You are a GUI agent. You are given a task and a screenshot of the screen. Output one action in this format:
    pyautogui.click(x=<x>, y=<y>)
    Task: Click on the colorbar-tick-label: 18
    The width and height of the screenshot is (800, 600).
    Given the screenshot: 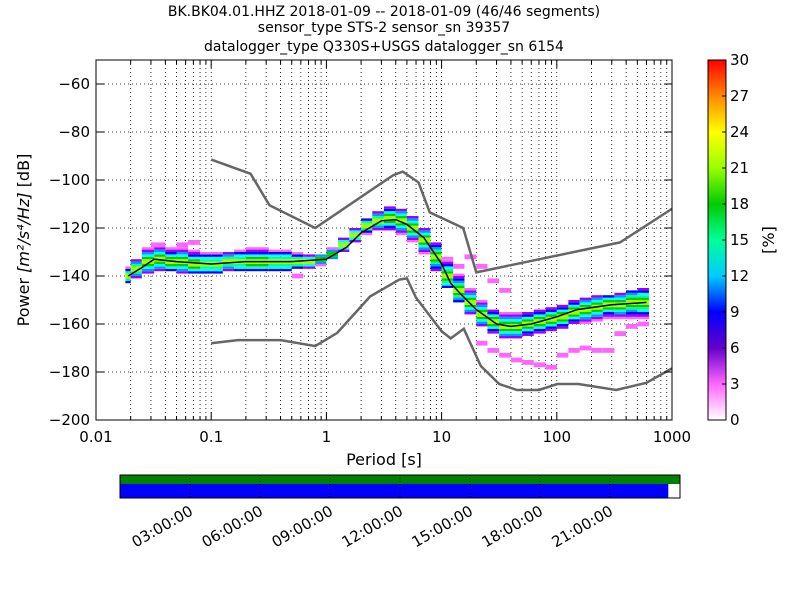 What is the action you would take?
    pyautogui.click(x=739, y=204)
    